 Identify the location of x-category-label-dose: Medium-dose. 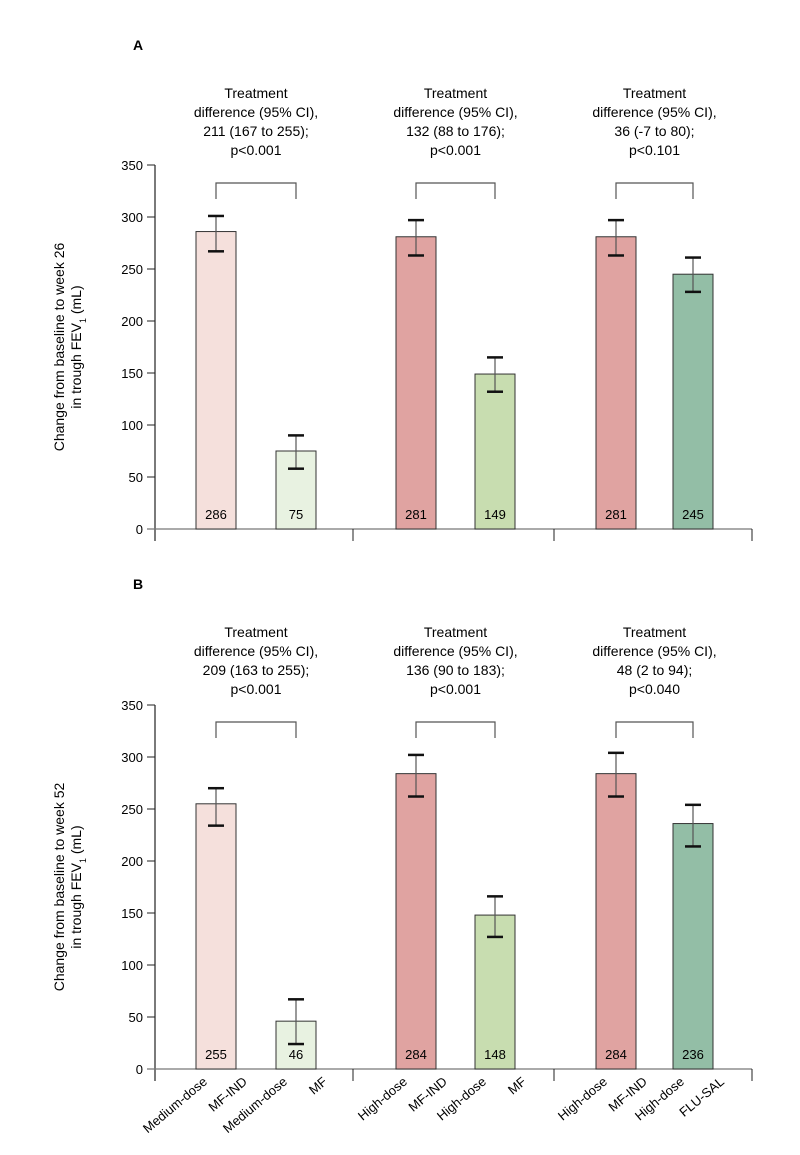
(175, 1105).